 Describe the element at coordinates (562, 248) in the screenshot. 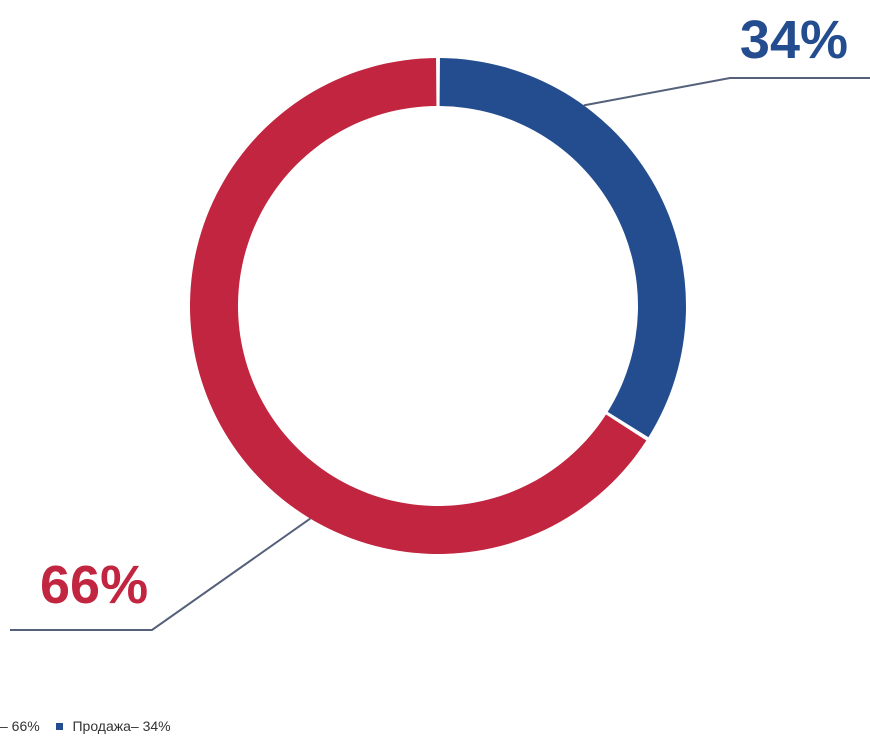

I see `slice-sale` at that location.